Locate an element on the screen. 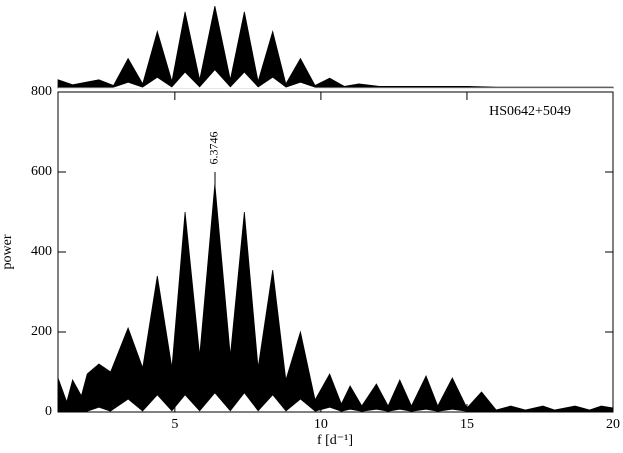 The image size is (623, 453). y-axis-label: power is located at coordinates (7, 251).